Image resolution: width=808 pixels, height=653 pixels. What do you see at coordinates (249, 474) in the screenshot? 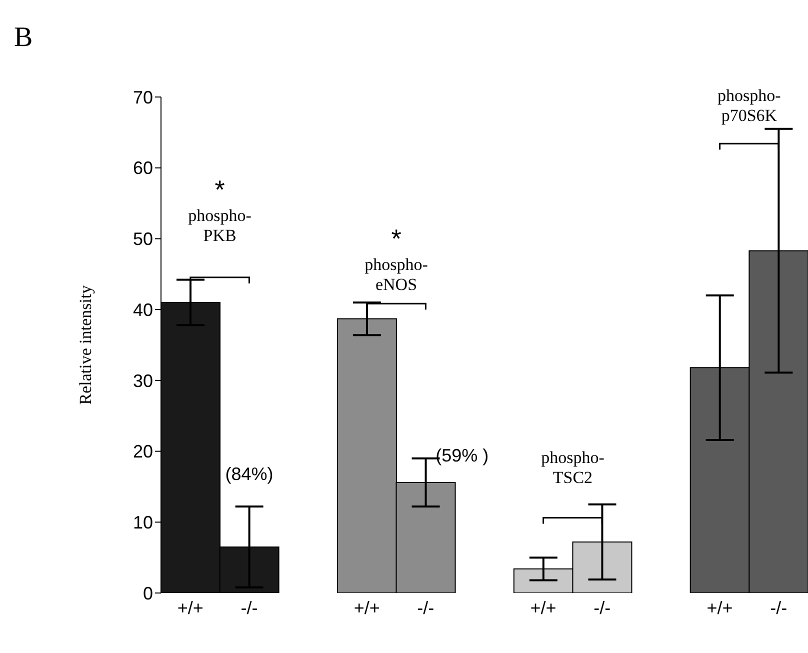
I see `annotation: (84%)` at bounding box center [249, 474].